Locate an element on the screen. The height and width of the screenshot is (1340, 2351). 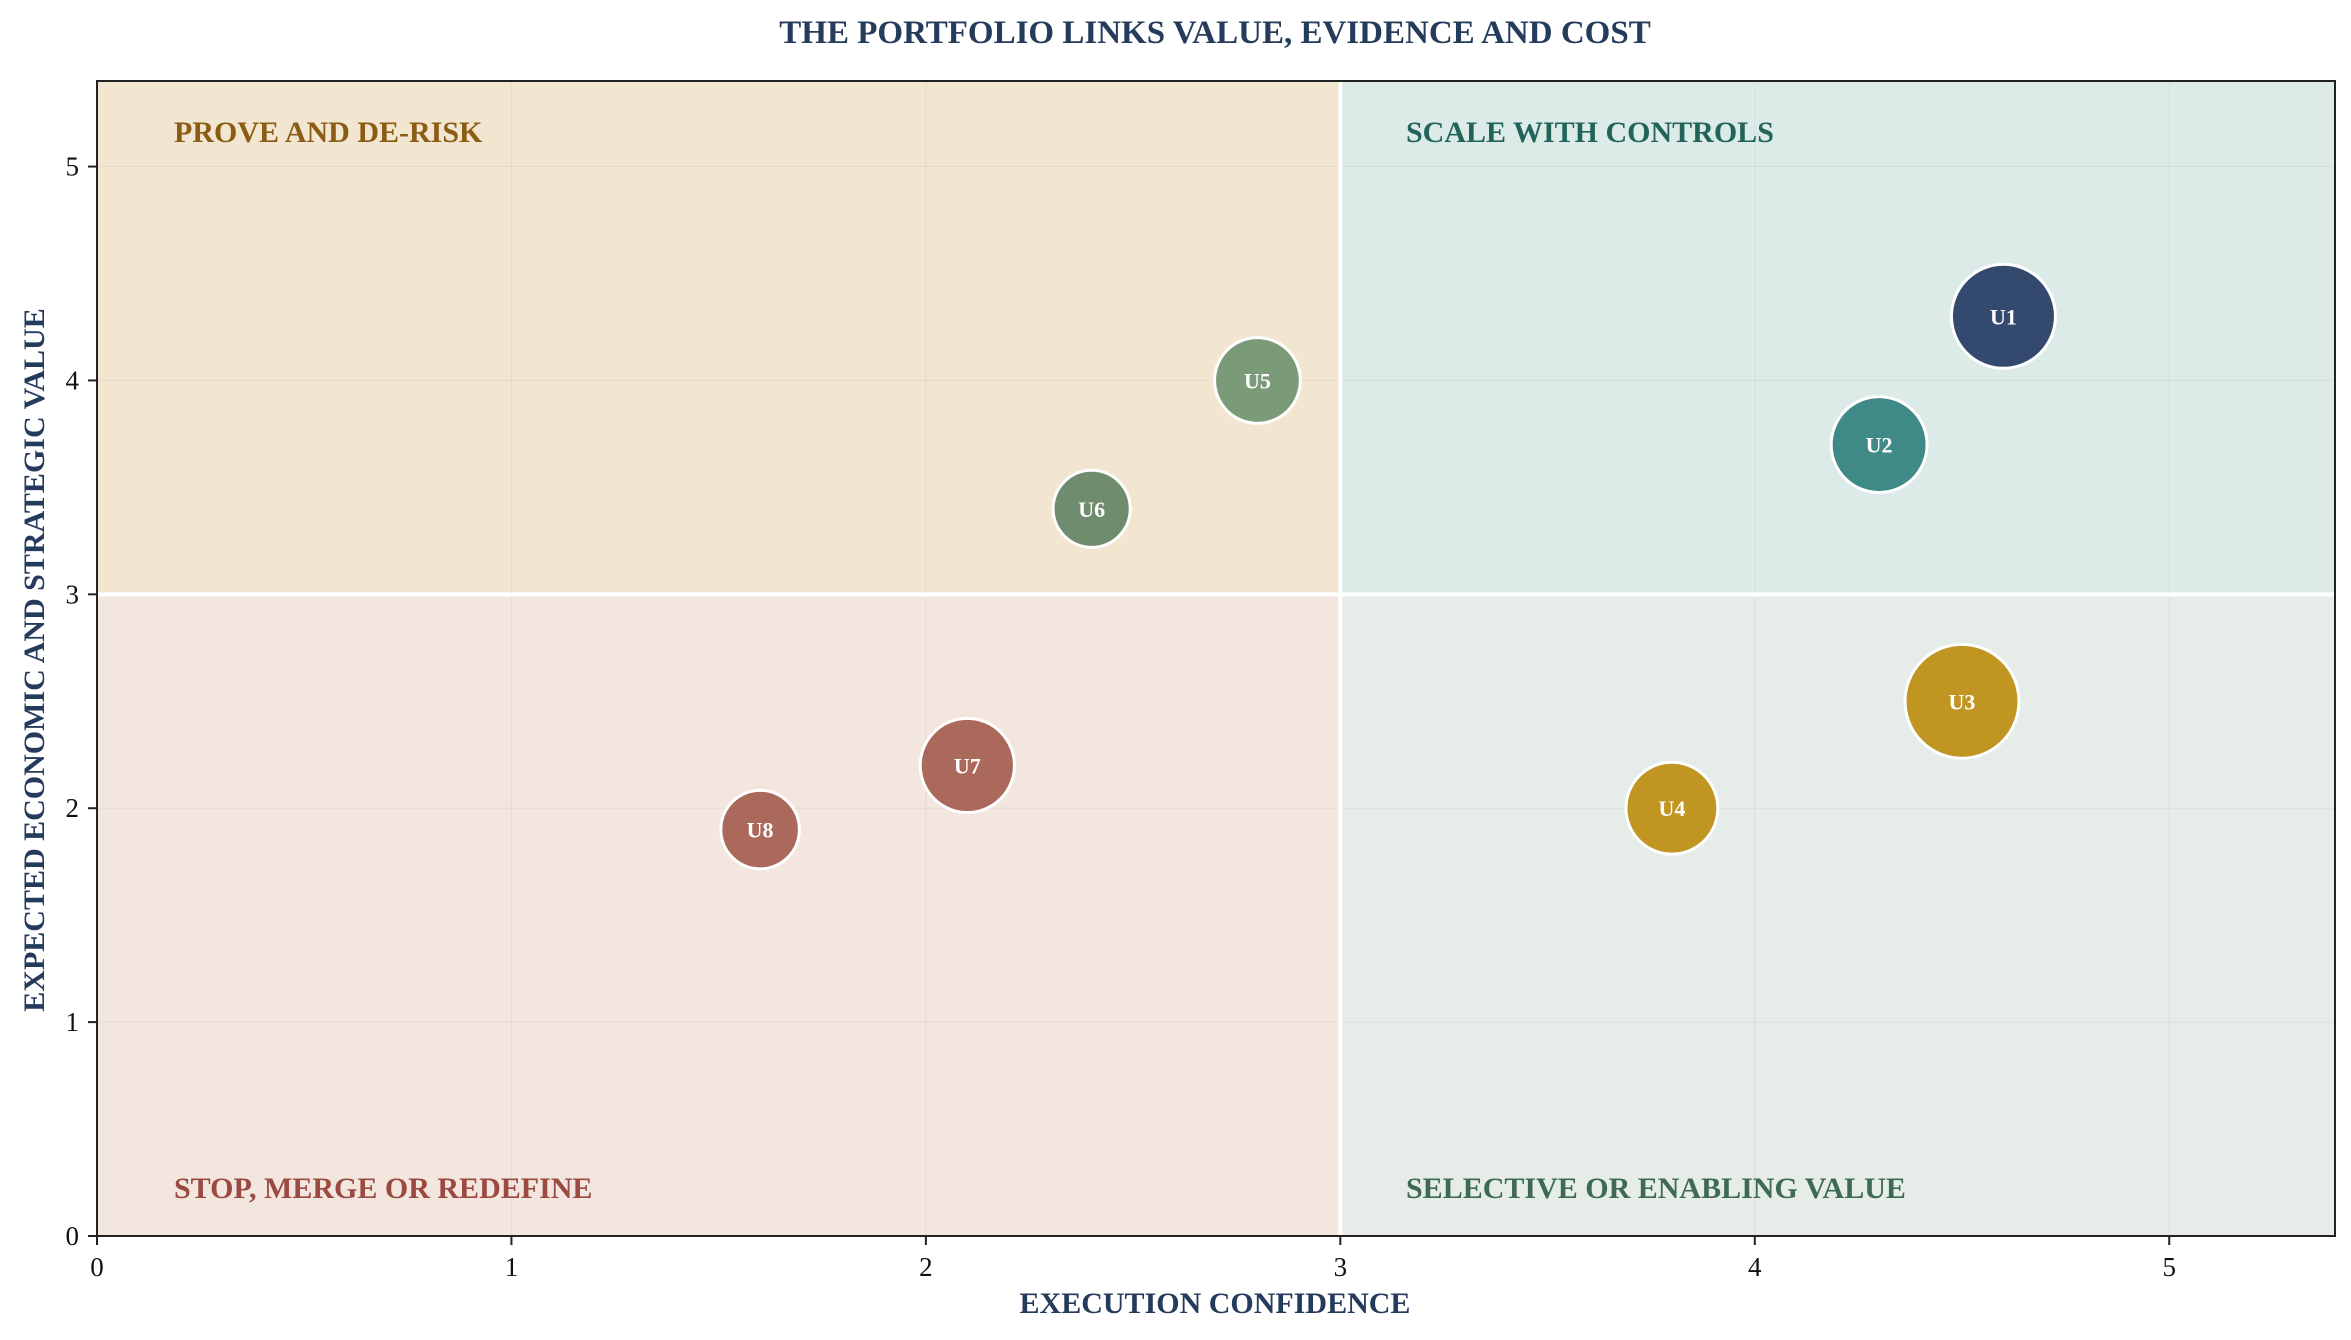
bubble-label-u1: U1 is located at coordinates (2003, 316).